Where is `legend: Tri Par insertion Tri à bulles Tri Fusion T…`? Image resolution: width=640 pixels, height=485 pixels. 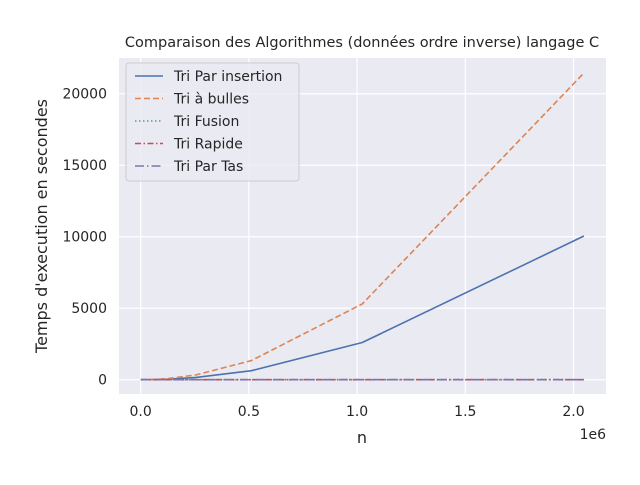
legend: Tri Par insertion Tri à bulles Tri Fusion T… is located at coordinates (212, 122).